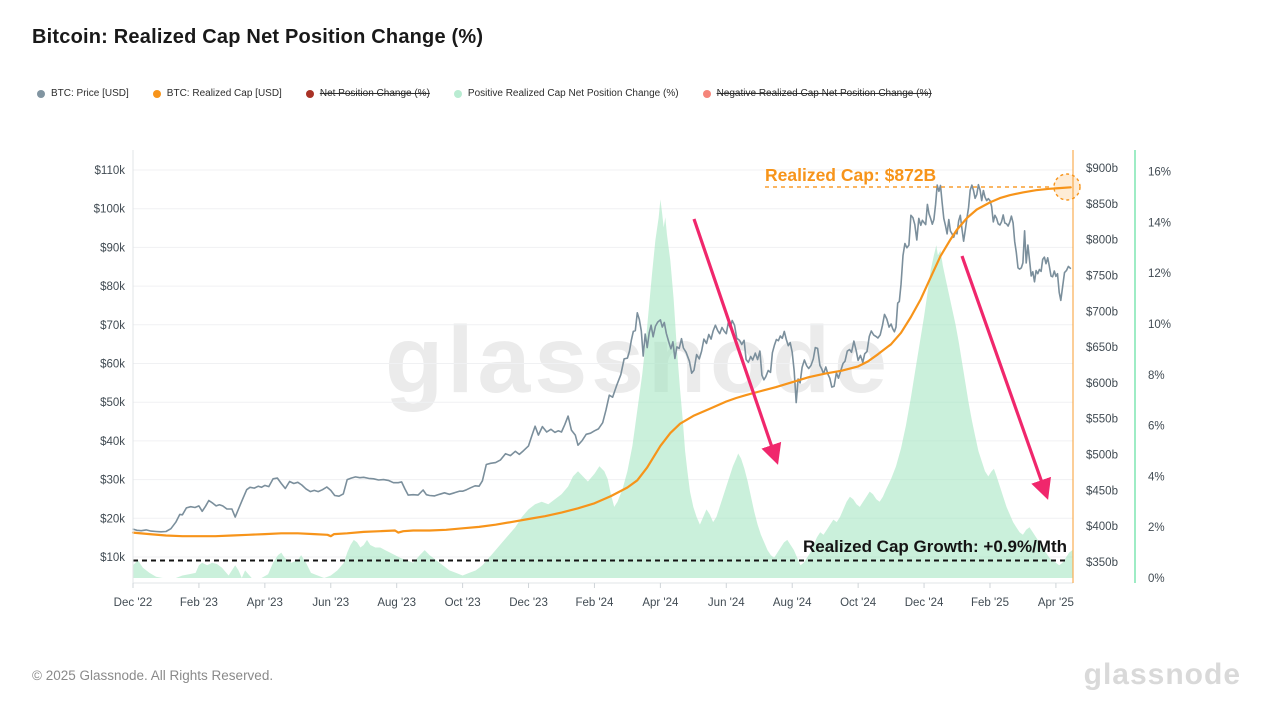  What do you see at coordinates (858, 603) in the screenshot?
I see `x-axis-label: Oct '24` at bounding box center [858, 603].